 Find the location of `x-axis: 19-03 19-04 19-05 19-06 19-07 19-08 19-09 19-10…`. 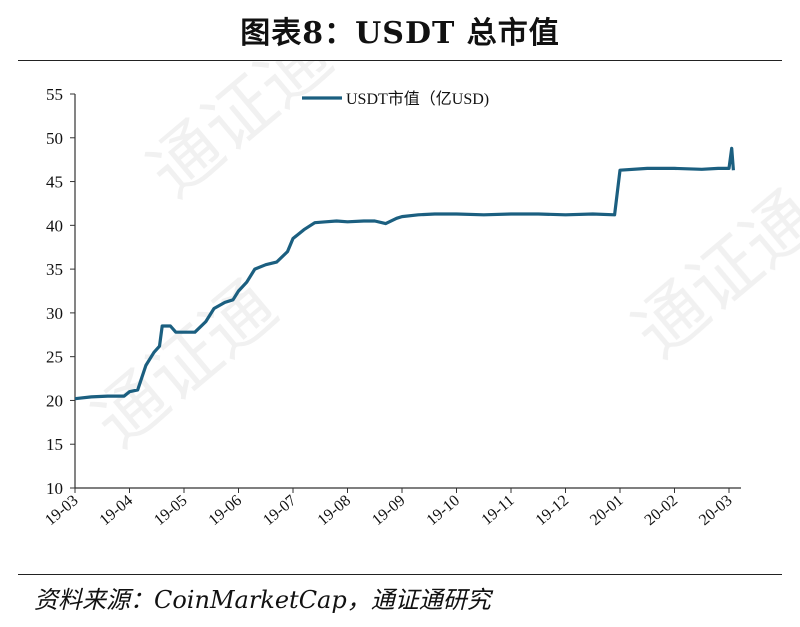

x-axis: 19-03 19-04 19-05 19-06 19-07 19-08 19-09 19-10… is located at coordinates (391, 508).